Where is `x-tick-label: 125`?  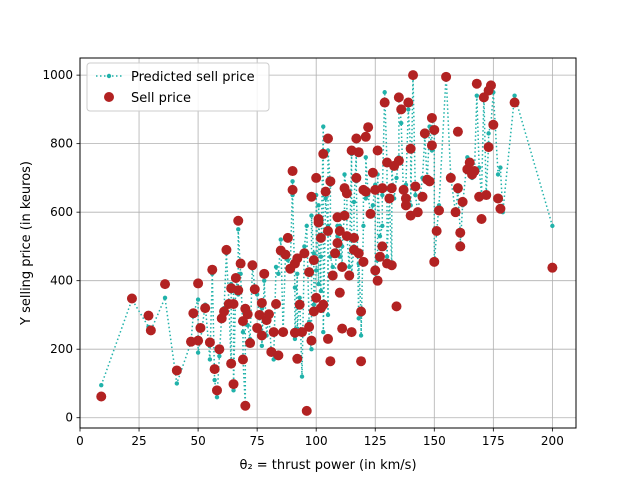 x-tick-label: 125 is located at coordinates (375, 441).